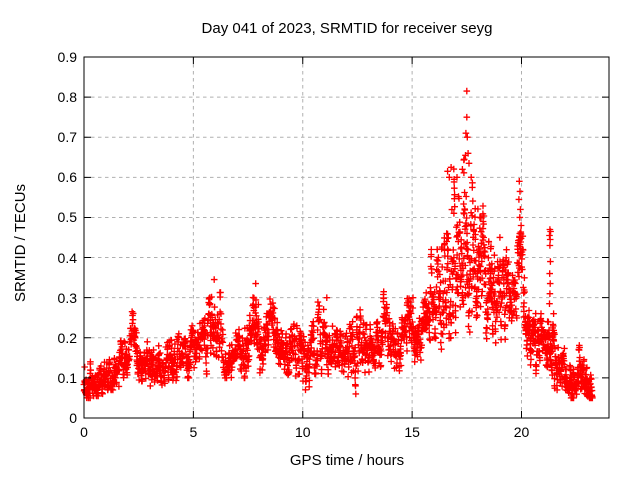 Image resolution: width=640 pixels, height=480 pixels. I want to click on y-tick-label: 0.9, so click(67, 57).